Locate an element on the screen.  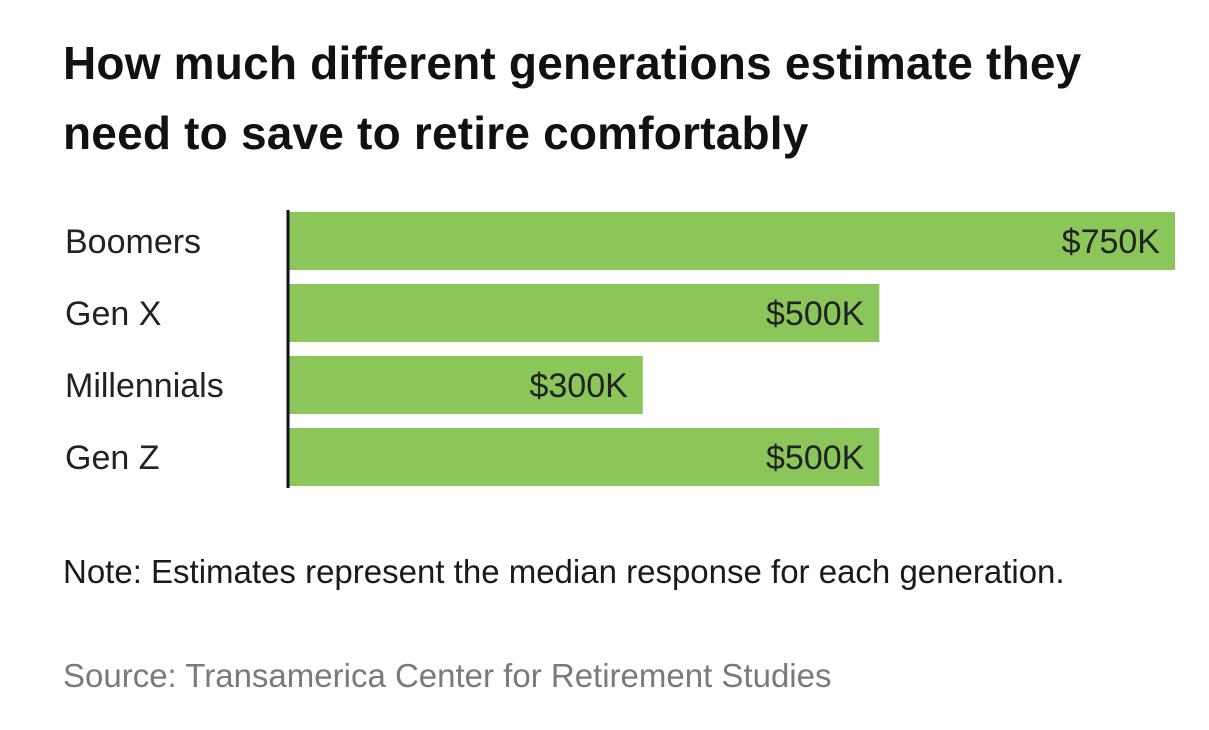
bar-gen-x is located at coordinates (584, 313).